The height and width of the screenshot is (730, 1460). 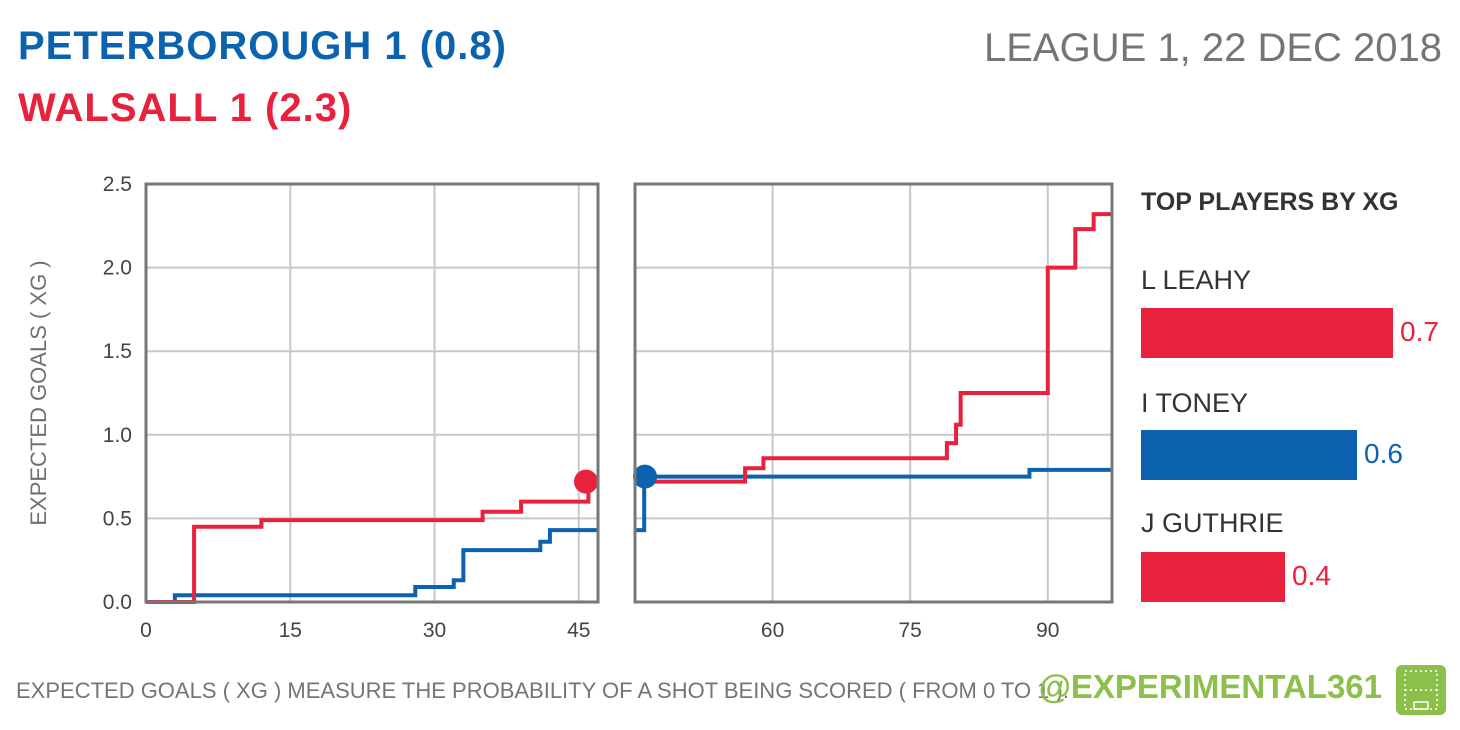 I want to click on y-tick-label: 1.5, so click(x=117, y=351).